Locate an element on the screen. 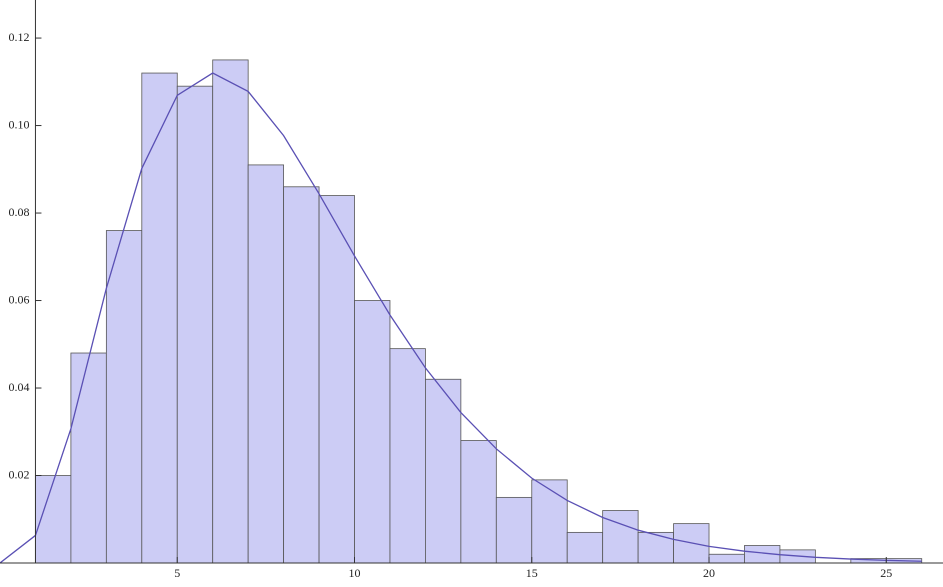 The width and height of the screenshot is (943, 587). y-tick-label: 0.12 is located at coordinates (18, 37).